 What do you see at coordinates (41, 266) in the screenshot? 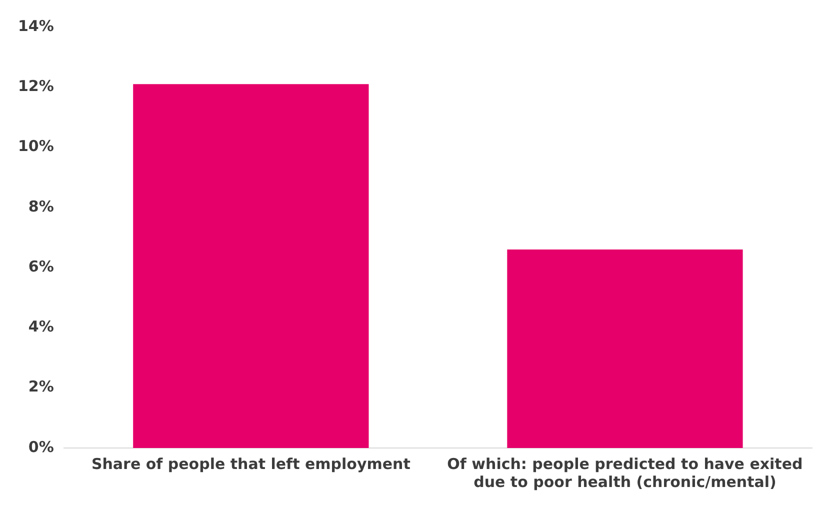
I see `y-tick-label: 6%` at bounding box center [41, 266].